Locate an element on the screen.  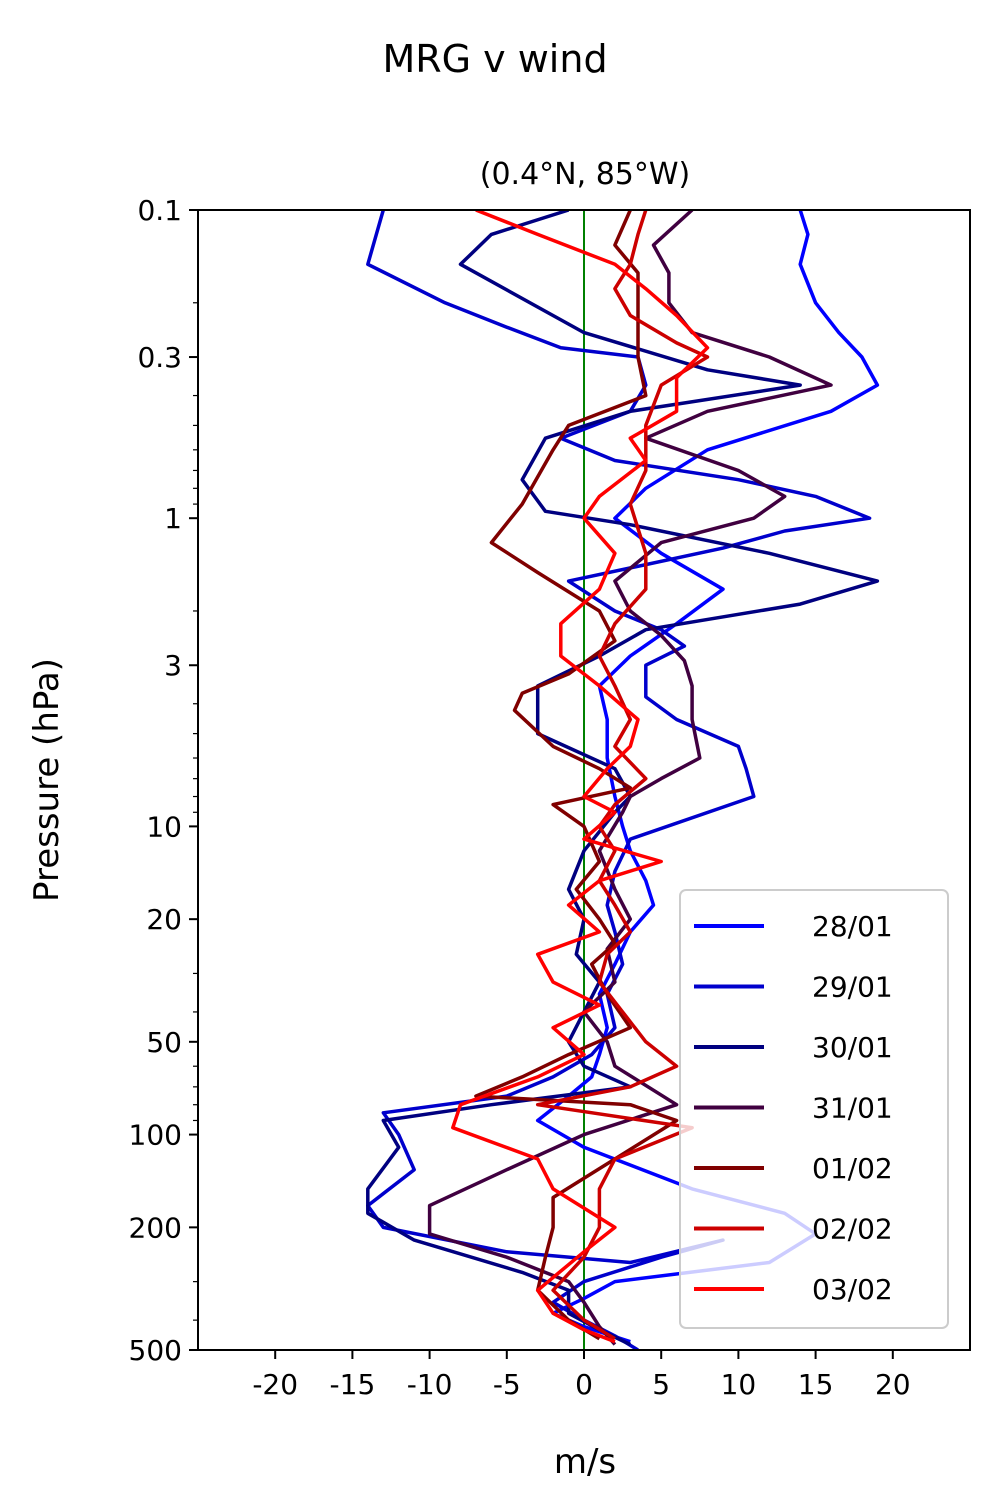
legend-label: 02/02 is located at coordinates (852, 1229).